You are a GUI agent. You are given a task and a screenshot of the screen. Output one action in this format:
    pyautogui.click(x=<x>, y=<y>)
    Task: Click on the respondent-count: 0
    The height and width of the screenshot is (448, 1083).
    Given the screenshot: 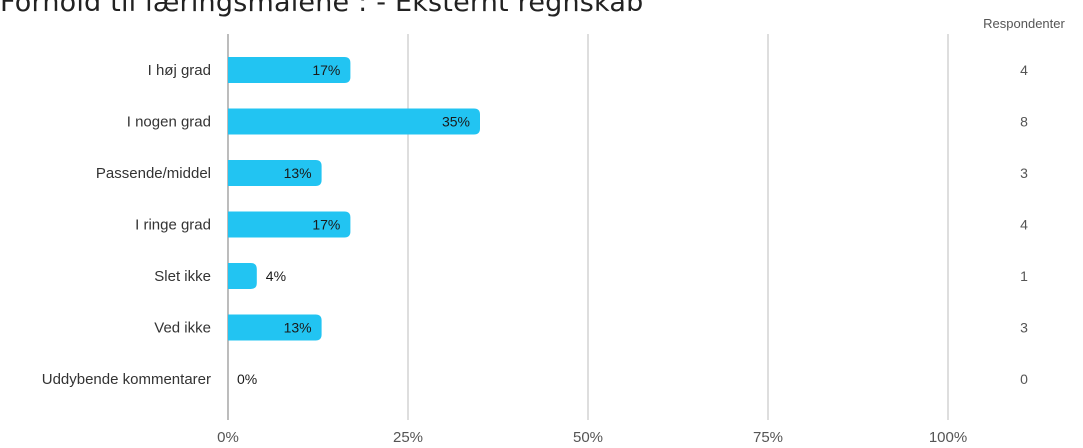 What is the action you would take?
    pyautogui.click(x=1024, y=379)
    